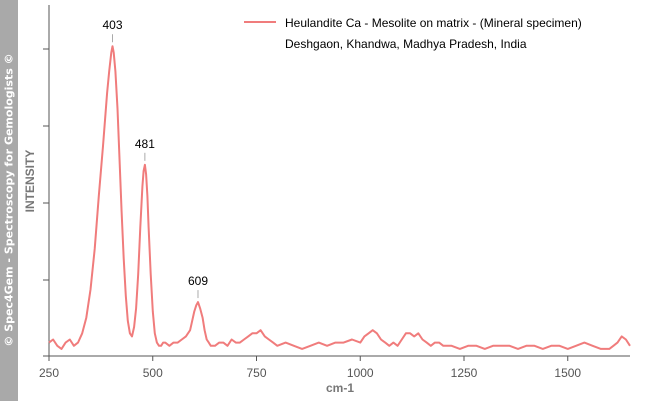 This screenshot has width=646, height=401. Describe the element at coordinates (406, 44) in the screenshot. I see `legend-label-line2: Deshgaon, Khandwa, Madhya Pradesh, India` at that location.